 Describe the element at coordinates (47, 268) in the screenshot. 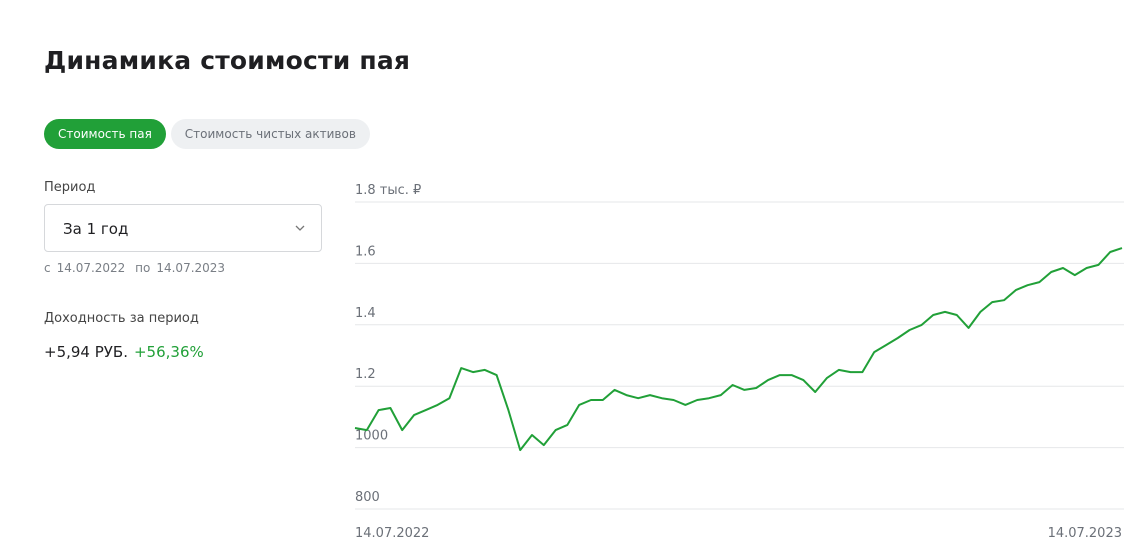

I see `range-prefix: с` at that location.